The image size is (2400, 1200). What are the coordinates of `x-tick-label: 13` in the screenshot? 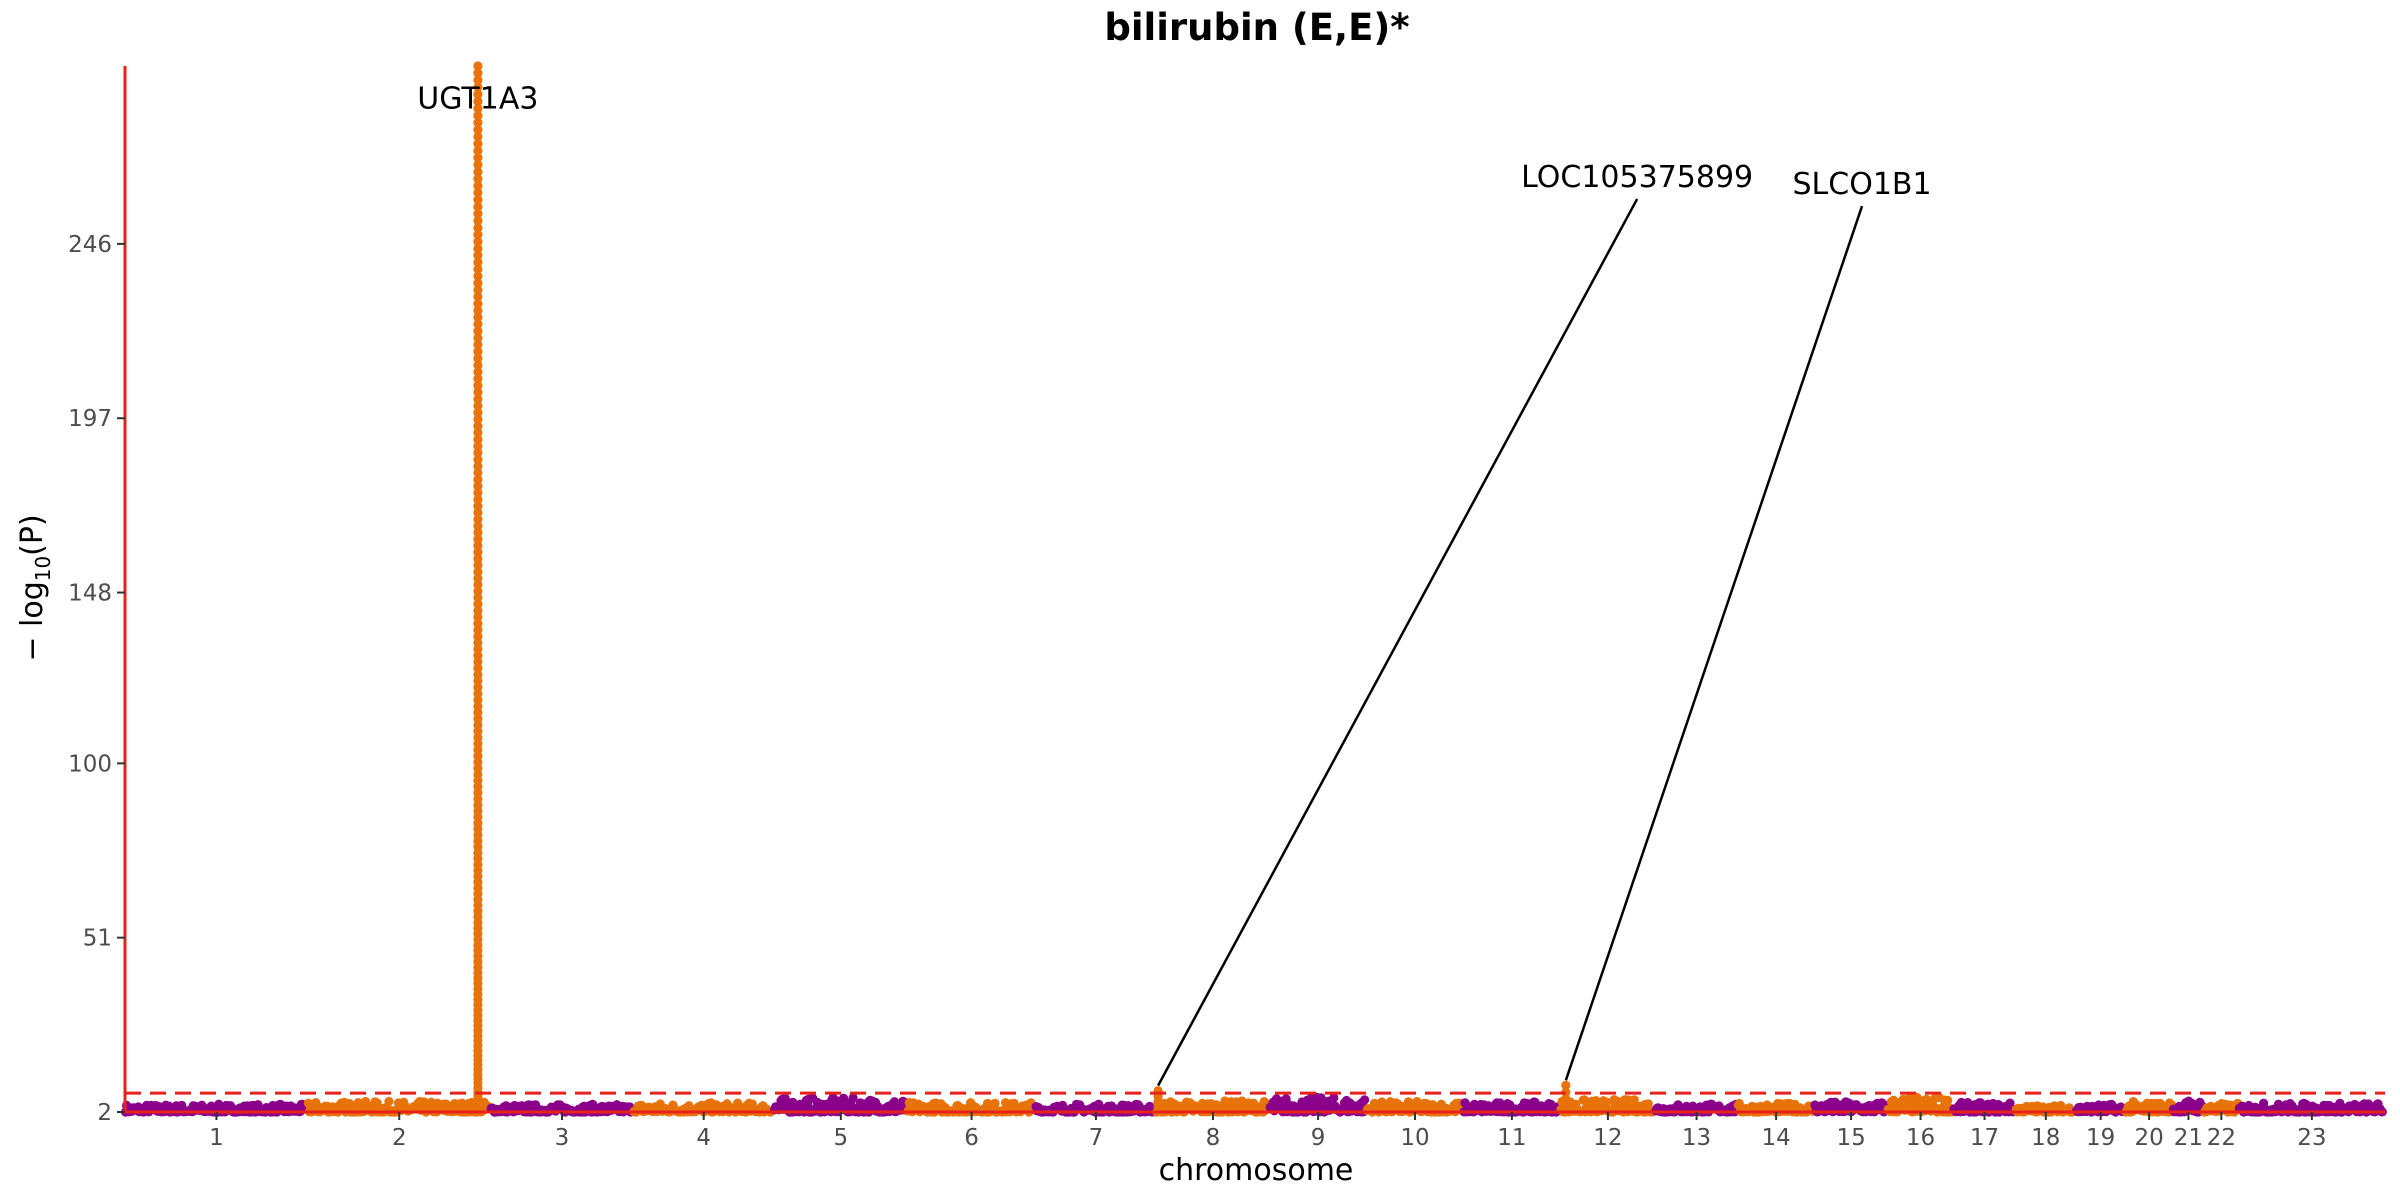 It's located at (1696, 1138).